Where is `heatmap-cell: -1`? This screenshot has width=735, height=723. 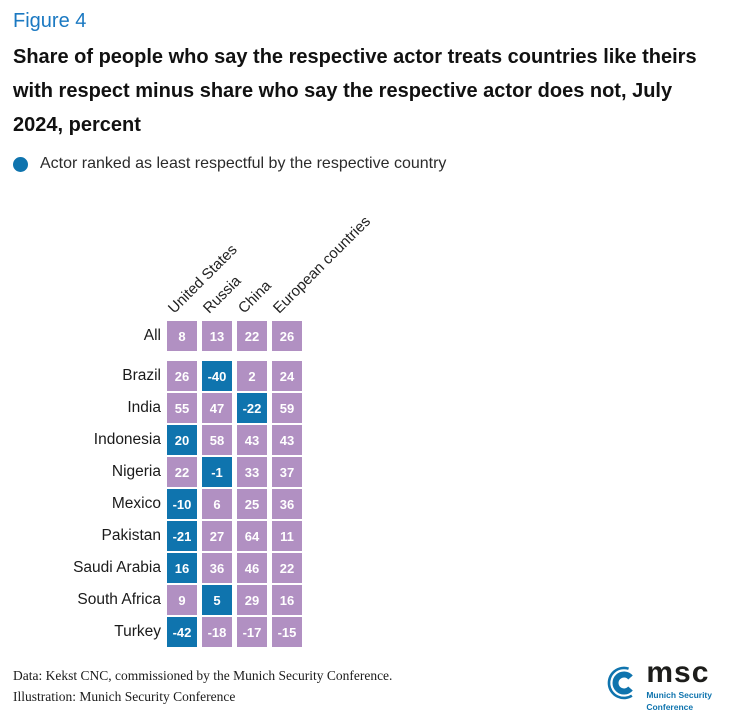 heatmap-cell: -1 is located at coordinates (217, 472).